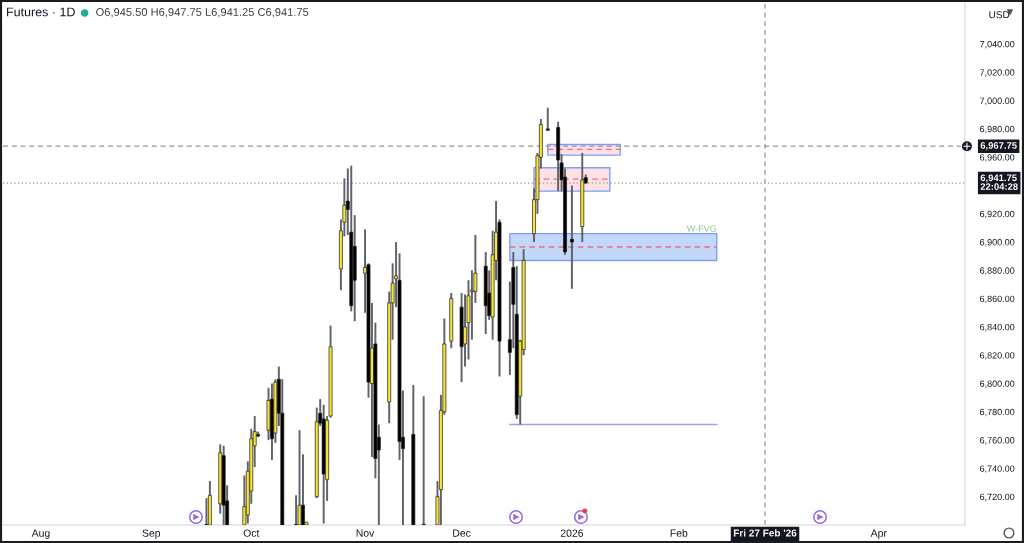  I want to click on x-tick-label: Nov, so click(365, 533).